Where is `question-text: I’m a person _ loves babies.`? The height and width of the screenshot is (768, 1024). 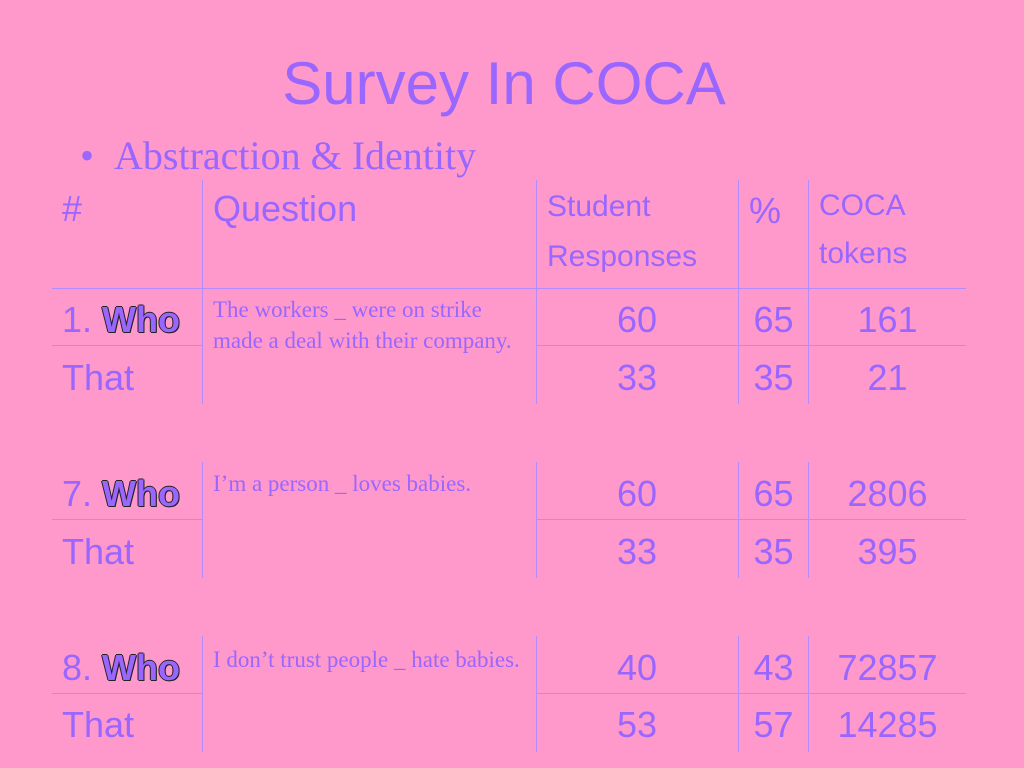
question-text: I’m a person _ loves babies. is located at coordinates (342, 483).